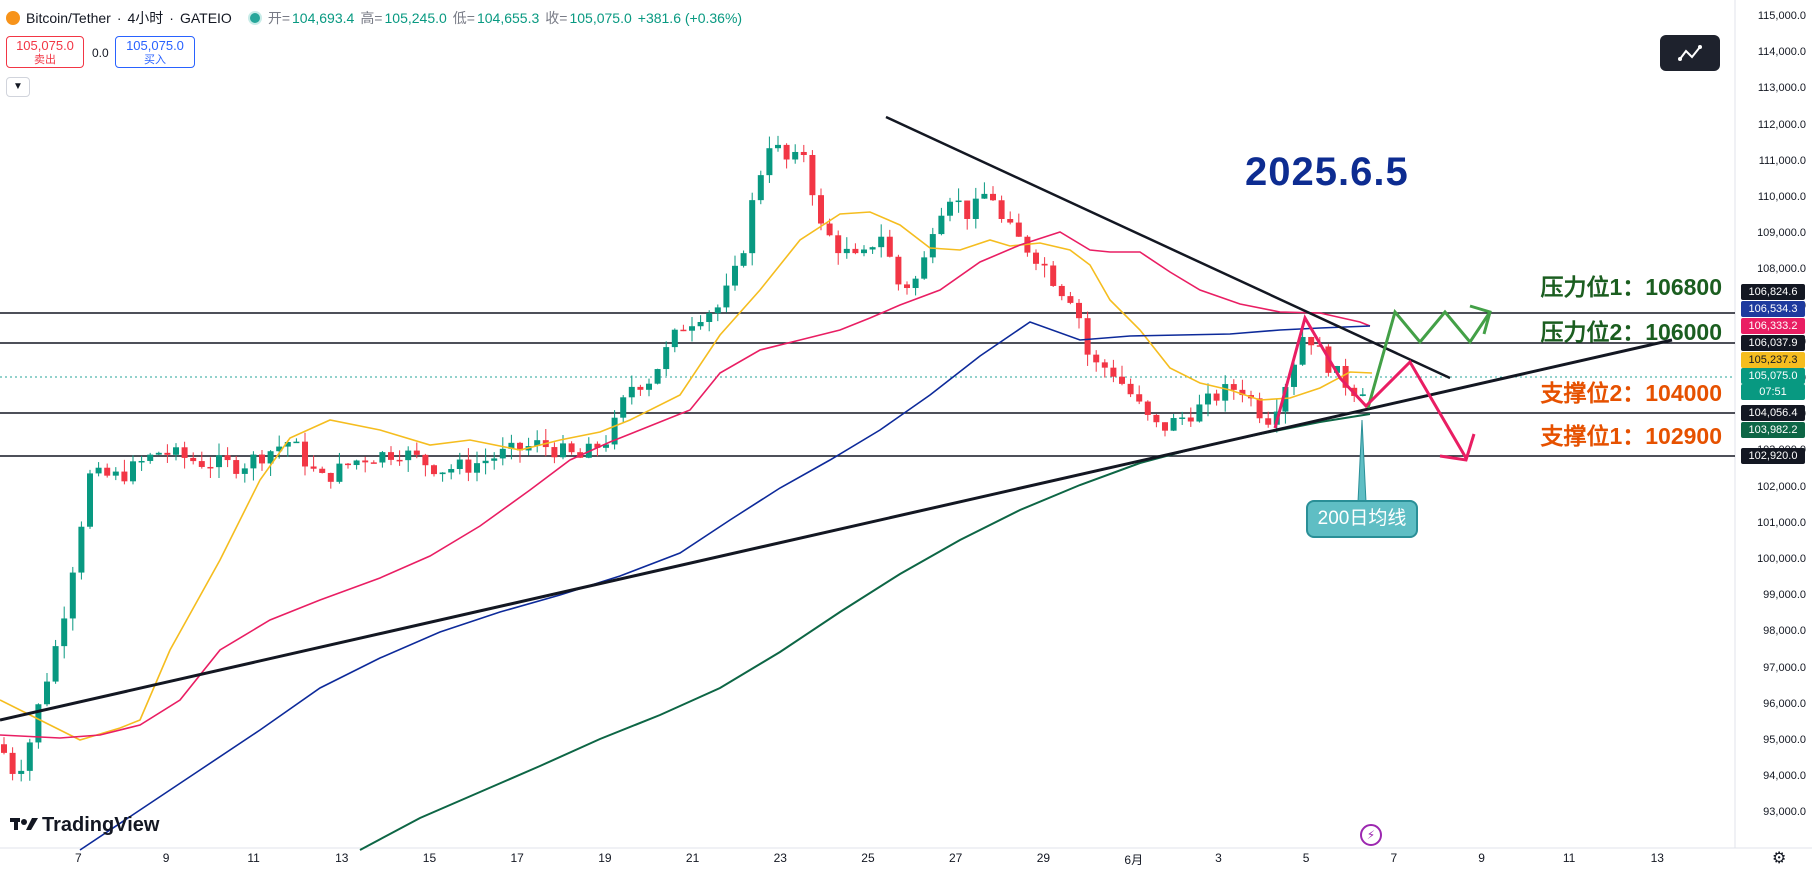  Describe the element at coordinates (1043, 858) in the screenshot. I see `time-axis-label: 29` at that location.